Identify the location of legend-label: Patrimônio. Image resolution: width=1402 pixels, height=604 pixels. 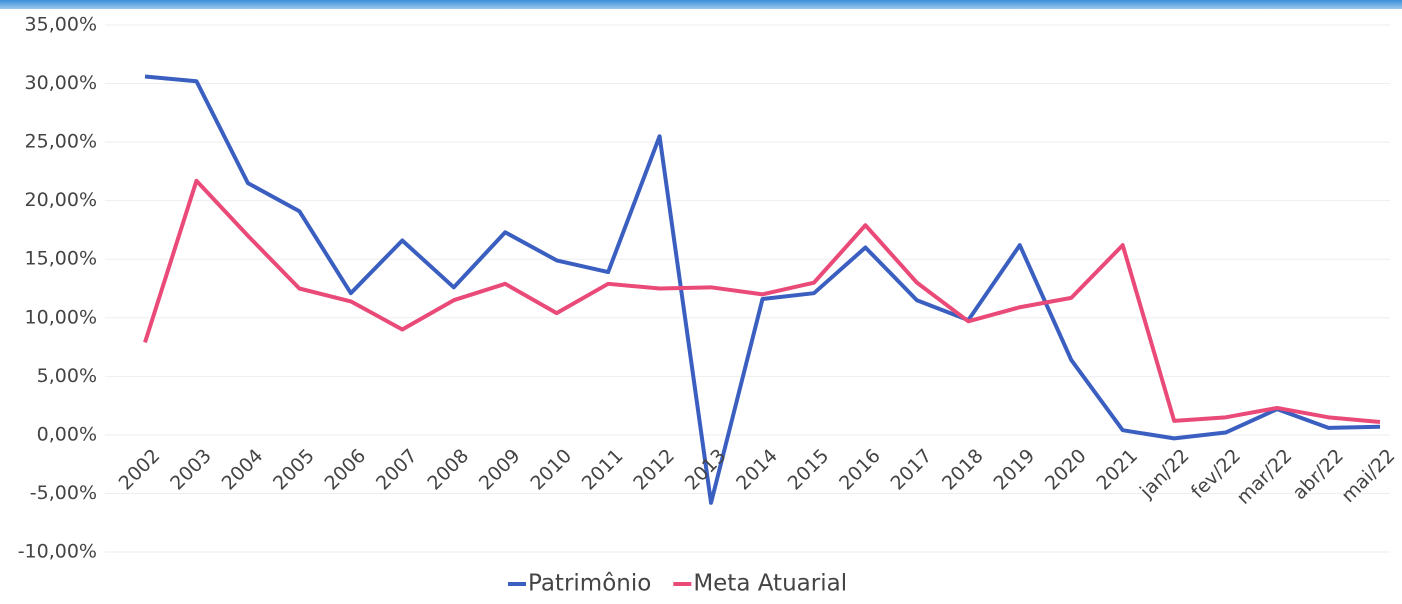
(589, 584).